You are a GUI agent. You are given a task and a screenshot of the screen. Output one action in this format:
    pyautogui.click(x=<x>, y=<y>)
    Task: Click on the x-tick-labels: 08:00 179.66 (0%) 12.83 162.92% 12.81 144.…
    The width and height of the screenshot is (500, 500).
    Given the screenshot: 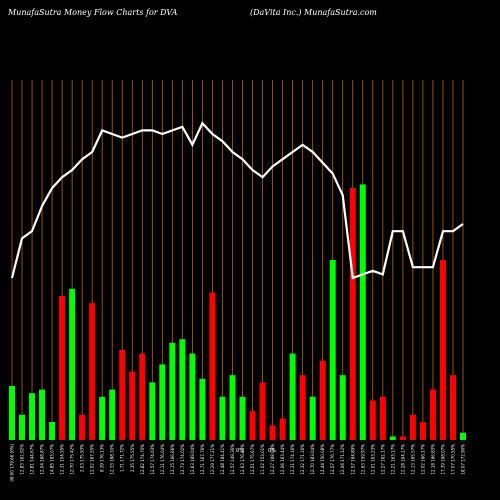 What is the action you would take?
    pyautogui.click(x=238, y=463)
    